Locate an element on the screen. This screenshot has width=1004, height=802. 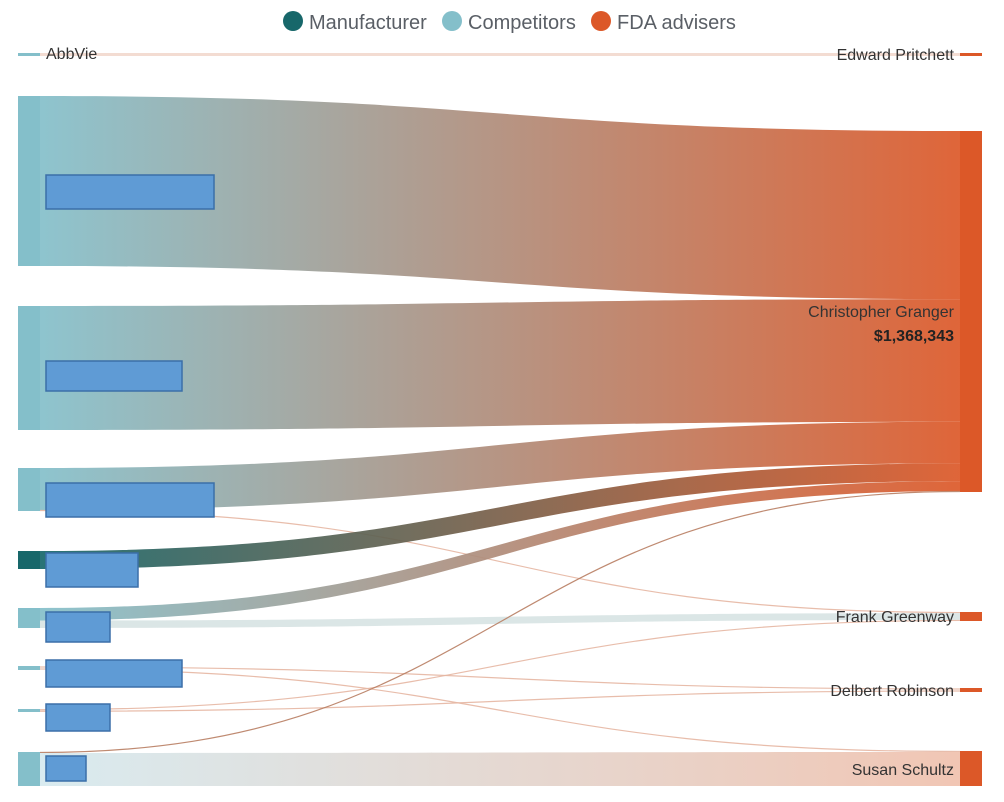
flow-link-src4-to-granger is located at coordinates (500, 465).